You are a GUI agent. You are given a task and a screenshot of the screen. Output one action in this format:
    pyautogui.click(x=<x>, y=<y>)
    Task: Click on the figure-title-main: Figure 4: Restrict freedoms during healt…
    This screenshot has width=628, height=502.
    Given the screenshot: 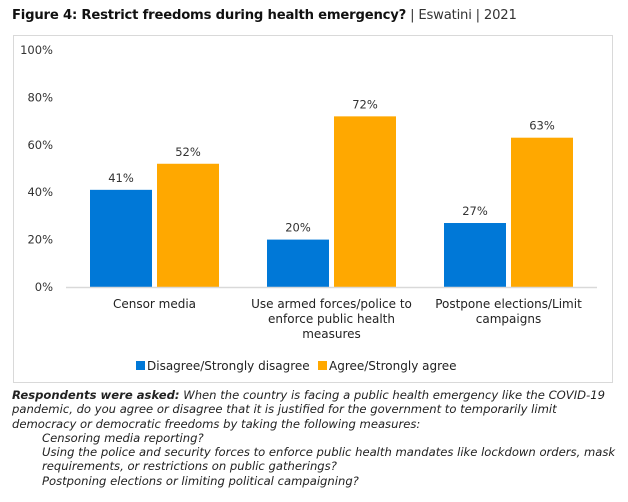 What is the action you would take?
    pyautogui.click(x=209, y=15)
    